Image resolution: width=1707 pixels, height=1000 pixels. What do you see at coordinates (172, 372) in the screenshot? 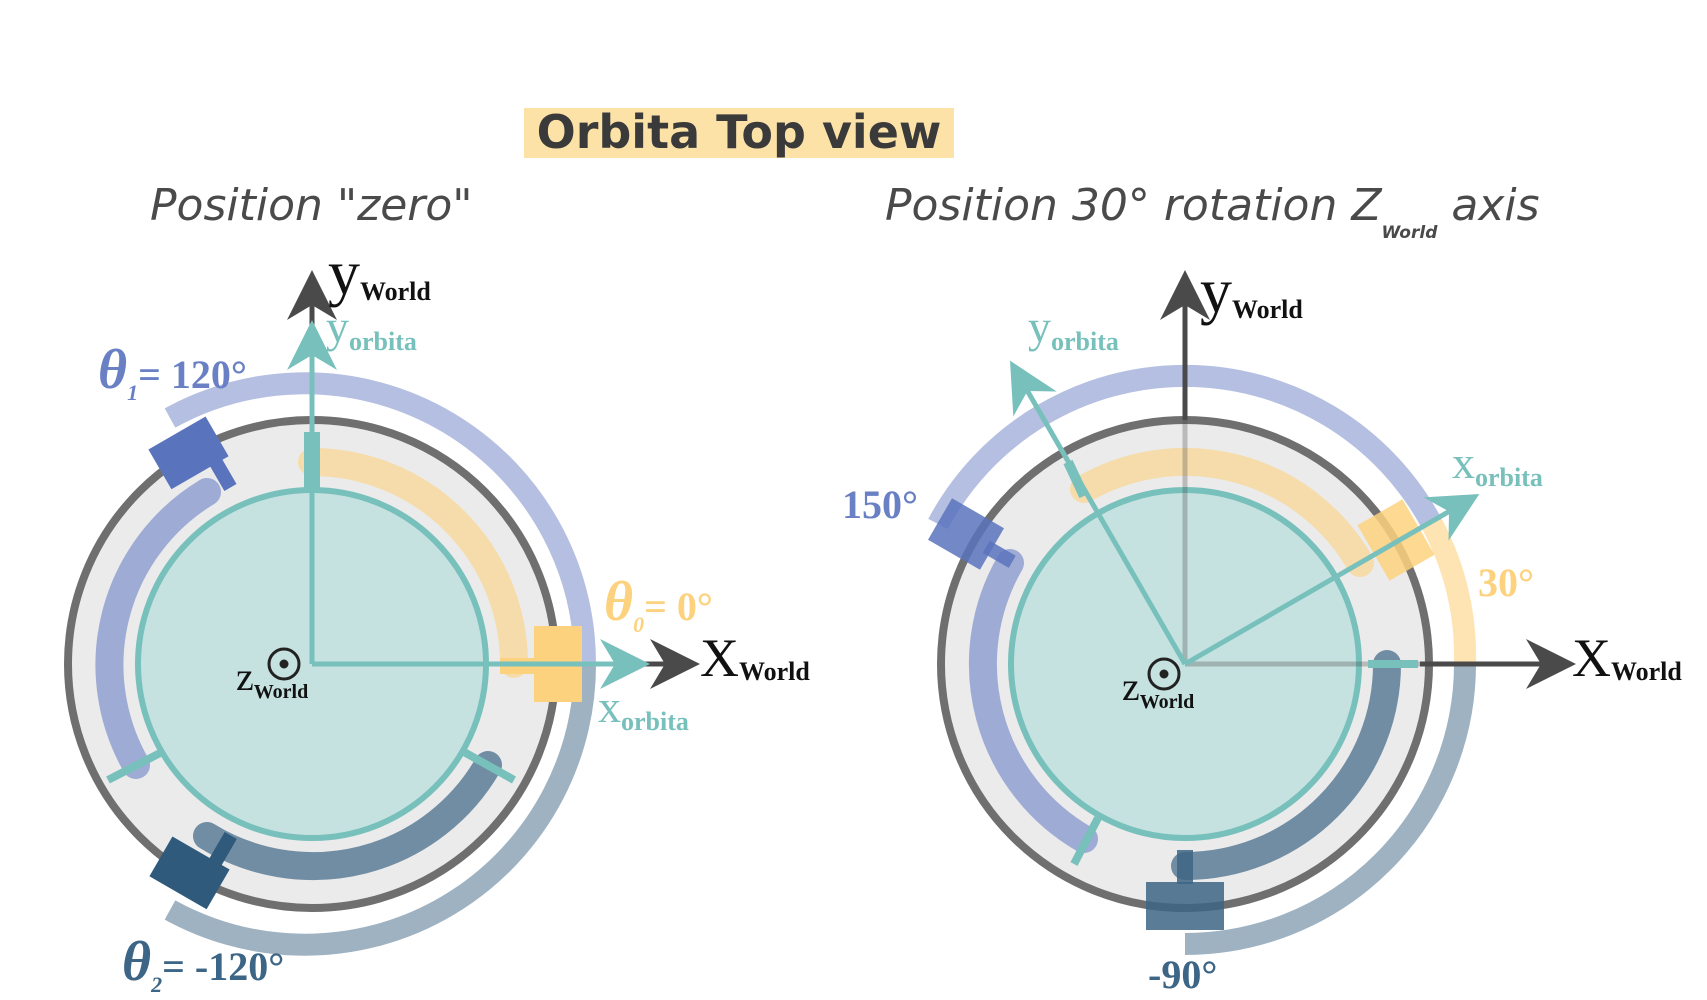
I see `left-theta1-label: θ1= 120°` at bounding box center [172, 372].